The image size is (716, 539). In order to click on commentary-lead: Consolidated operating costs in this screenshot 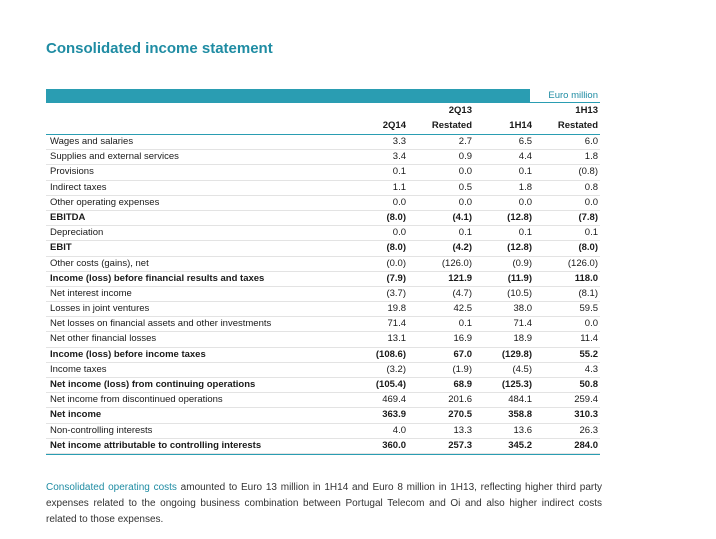, I will do `click(111, 487)`.